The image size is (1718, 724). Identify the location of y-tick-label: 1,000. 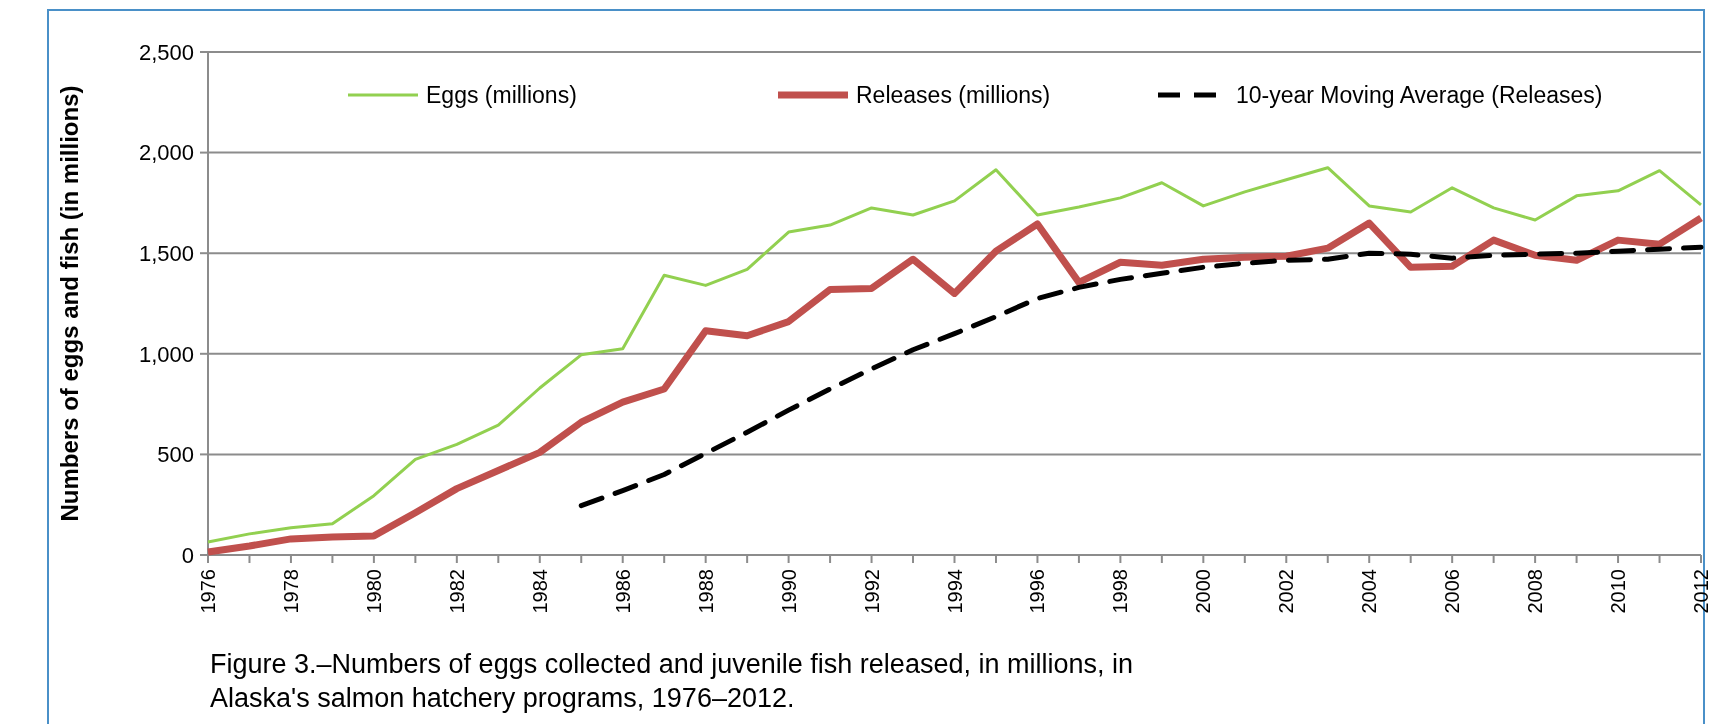
(166, 354).